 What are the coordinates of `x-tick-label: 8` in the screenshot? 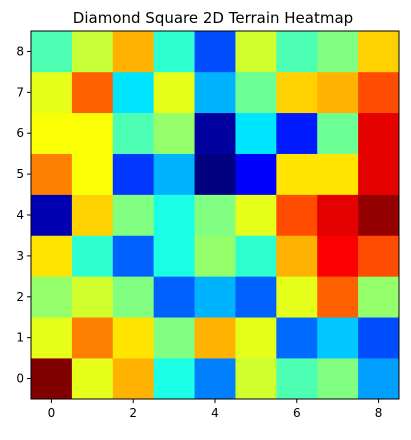 It's located at (379, 413).